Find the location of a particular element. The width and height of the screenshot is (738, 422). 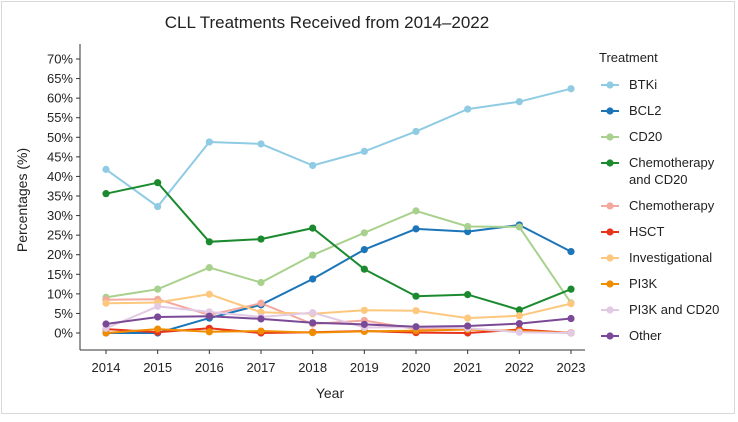

y-tick-label: 50% is located at coordinates (60, 137).